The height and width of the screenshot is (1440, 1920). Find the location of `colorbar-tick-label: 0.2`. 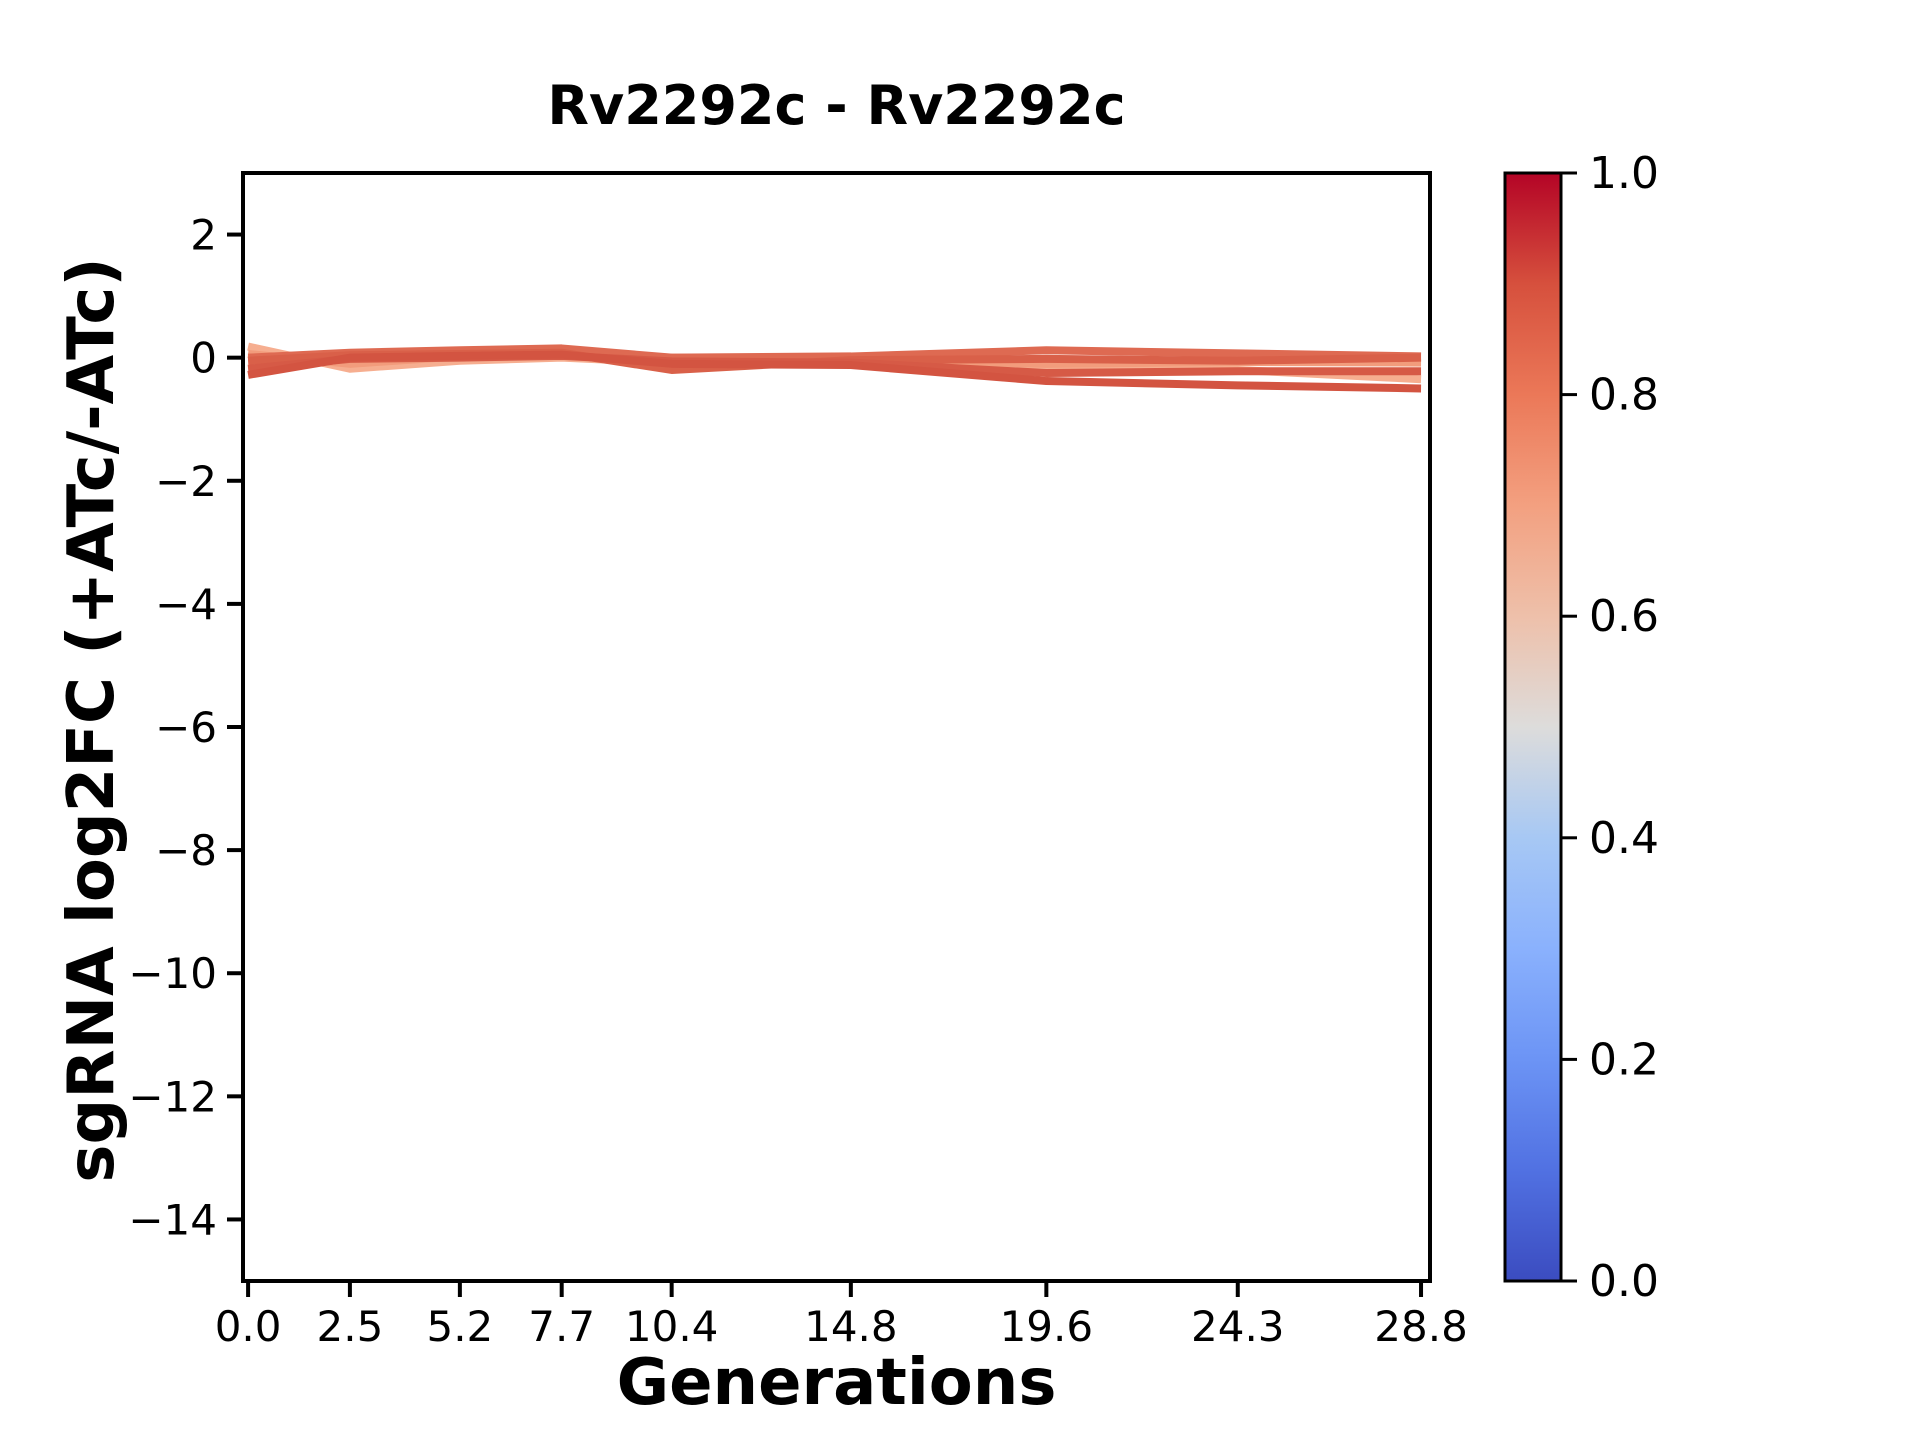

colorbar-tick-label: 0.2 is located at coordinates (1624, 1059).